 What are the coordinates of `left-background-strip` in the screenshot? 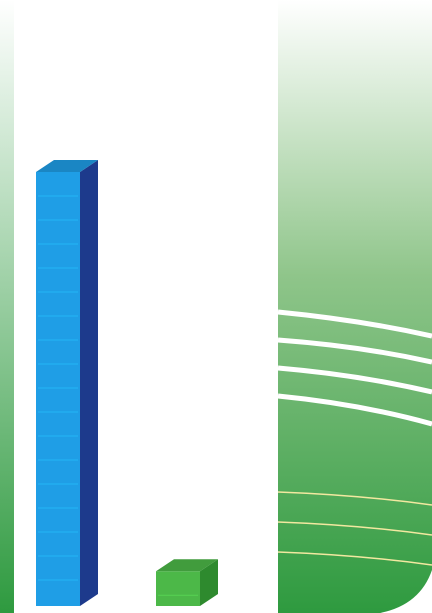 It's located at (7, 306).